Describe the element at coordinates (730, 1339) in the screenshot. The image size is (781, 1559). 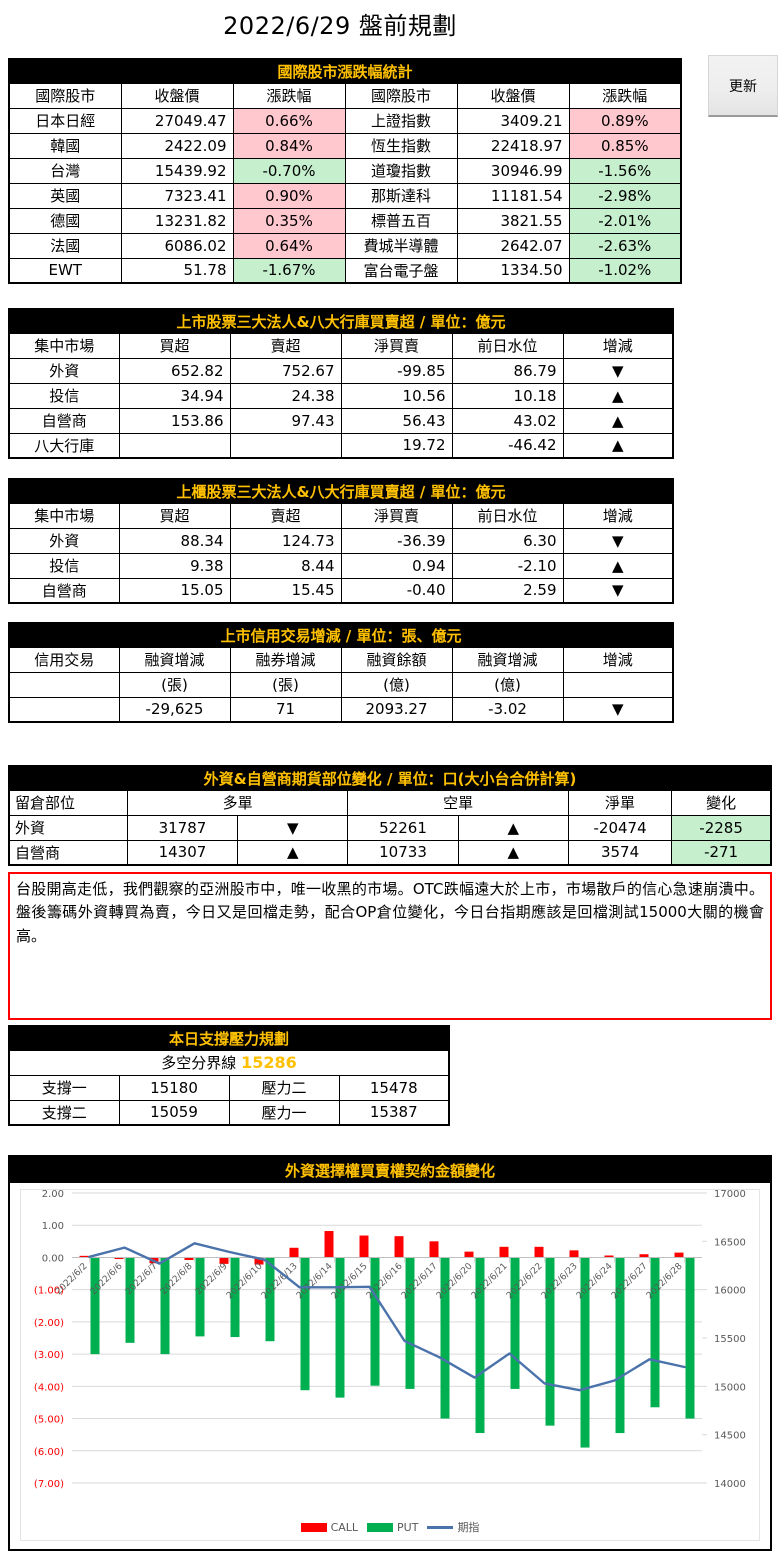
I see `svg-text: 15500` at that location.